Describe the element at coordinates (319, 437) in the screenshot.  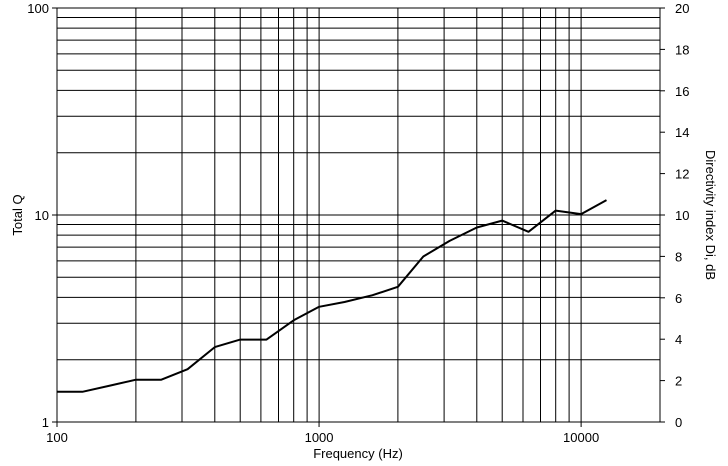
I see `x-tick-label: 1000` at that location.